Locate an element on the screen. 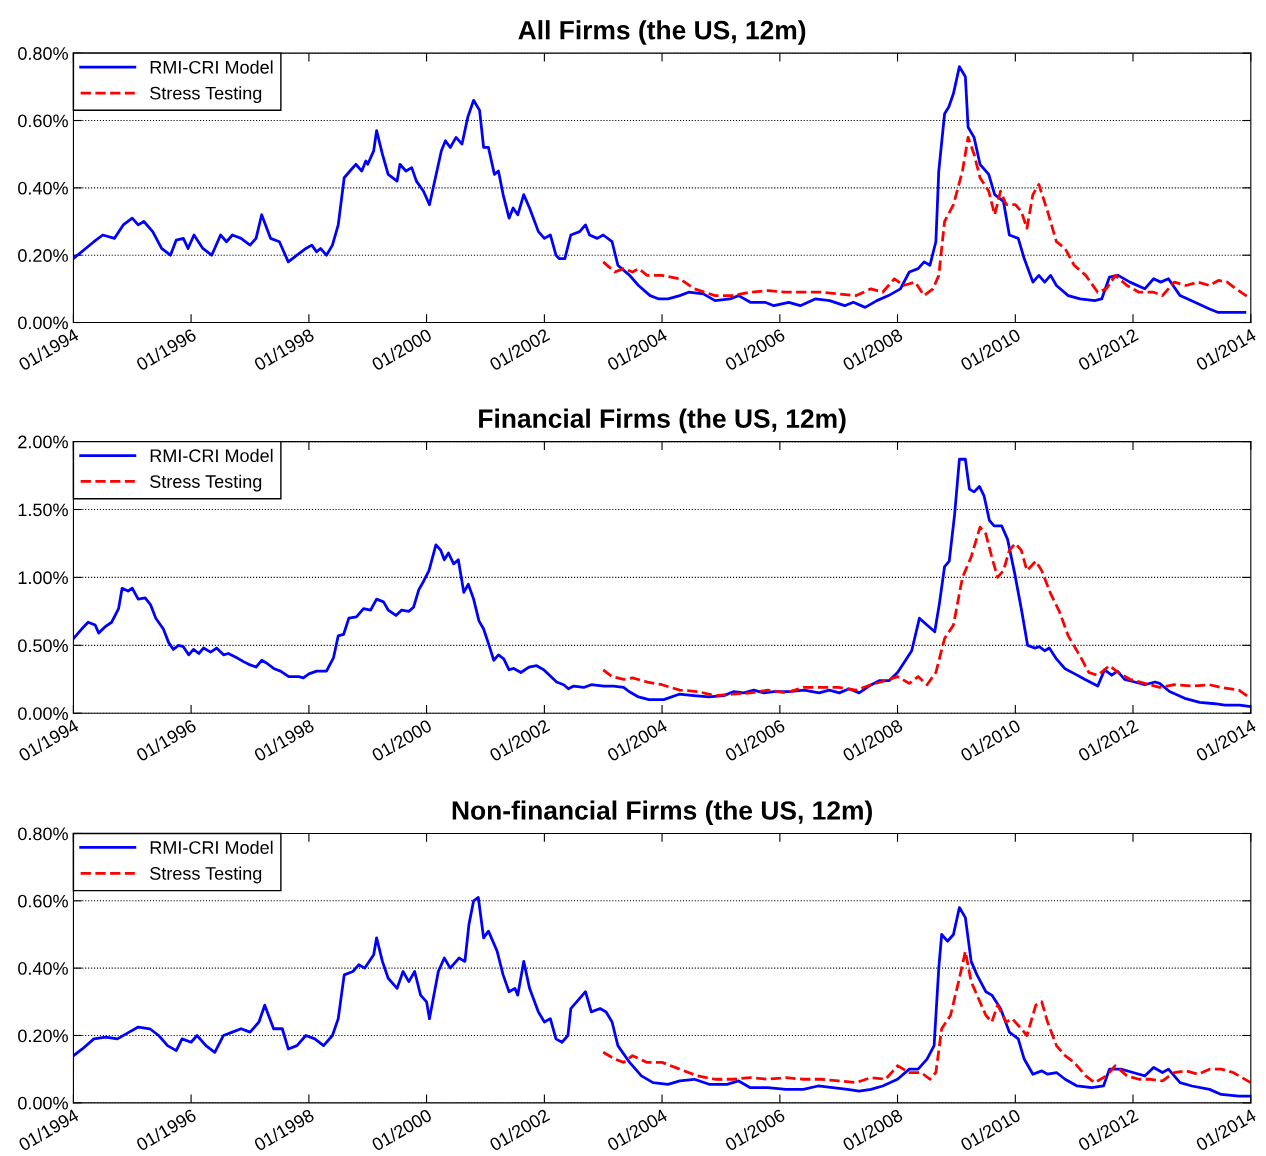 Image resolution: width=1266 pixels, height=1156 pixels. chart-title: All Firms (the US, 12m) is located at coordinates (662, 32).